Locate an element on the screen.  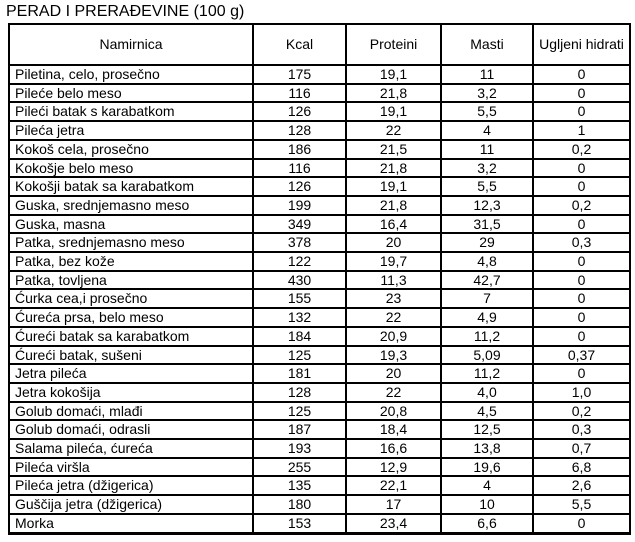
table-row: Jetra kokošija 128 22 4,0 1,0 is located at coordinates (319, 392).